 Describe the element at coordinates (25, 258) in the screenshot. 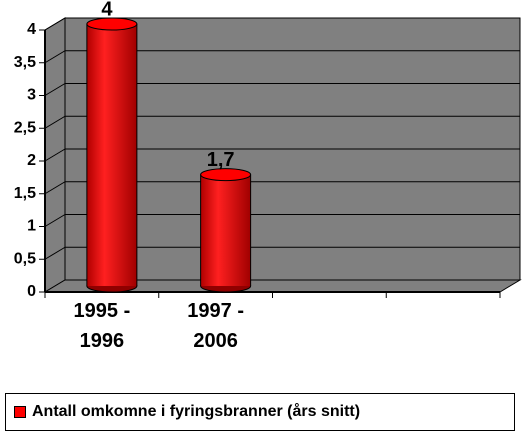

I see `y-tick-label: 0,5` at that location.